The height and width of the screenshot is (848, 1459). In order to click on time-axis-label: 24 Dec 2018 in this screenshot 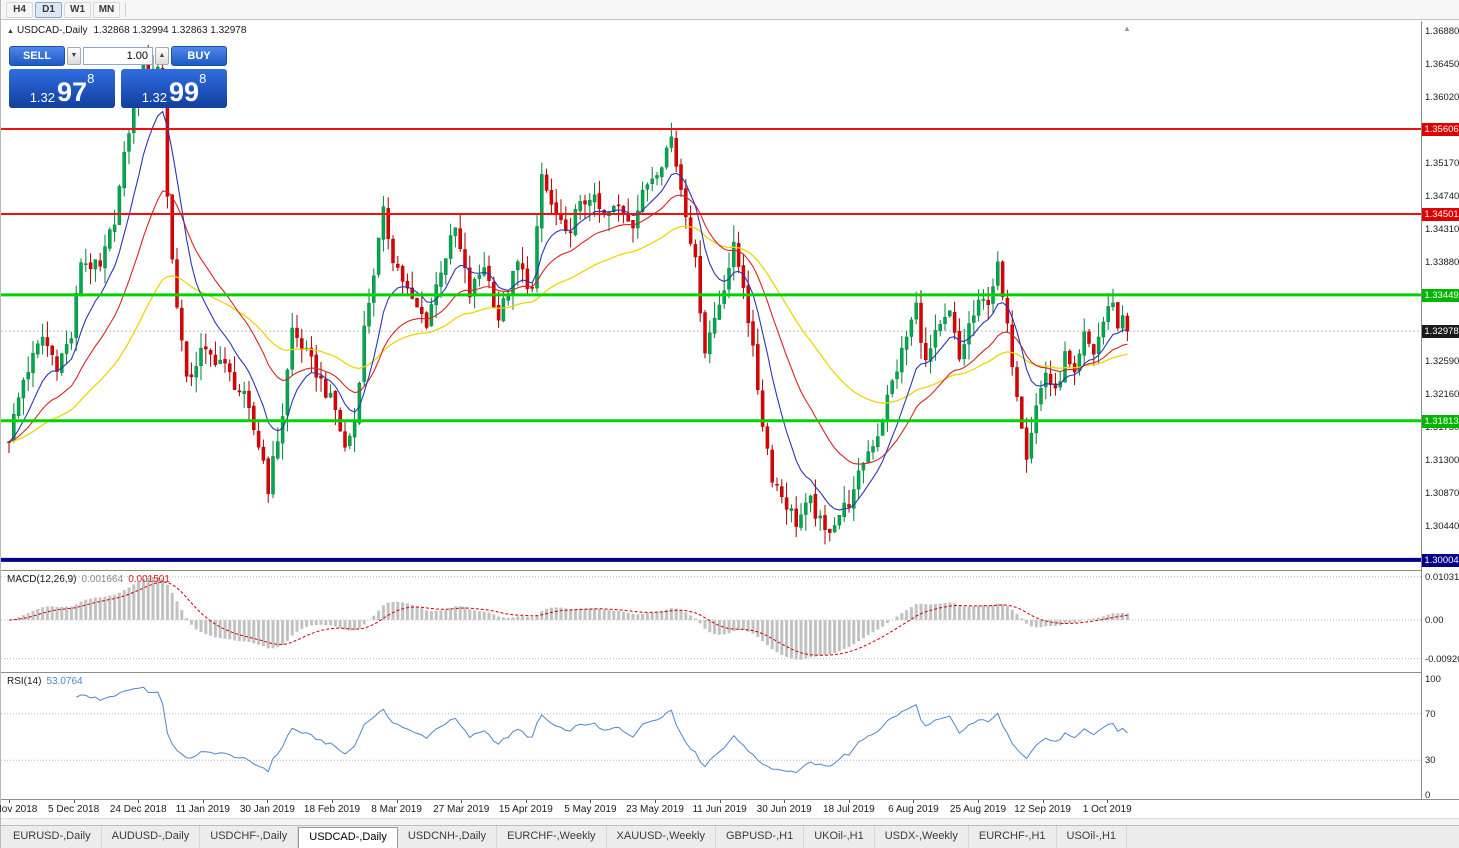, I will do `click(138, 809)`.